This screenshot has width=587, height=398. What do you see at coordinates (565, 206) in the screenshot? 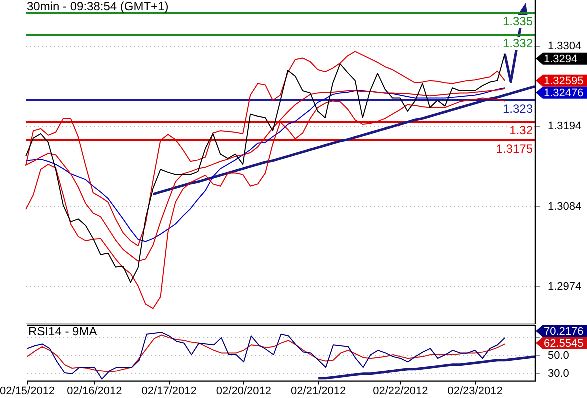
I see `y-tick-label: 1.3084` at bounding box center [565, 206].